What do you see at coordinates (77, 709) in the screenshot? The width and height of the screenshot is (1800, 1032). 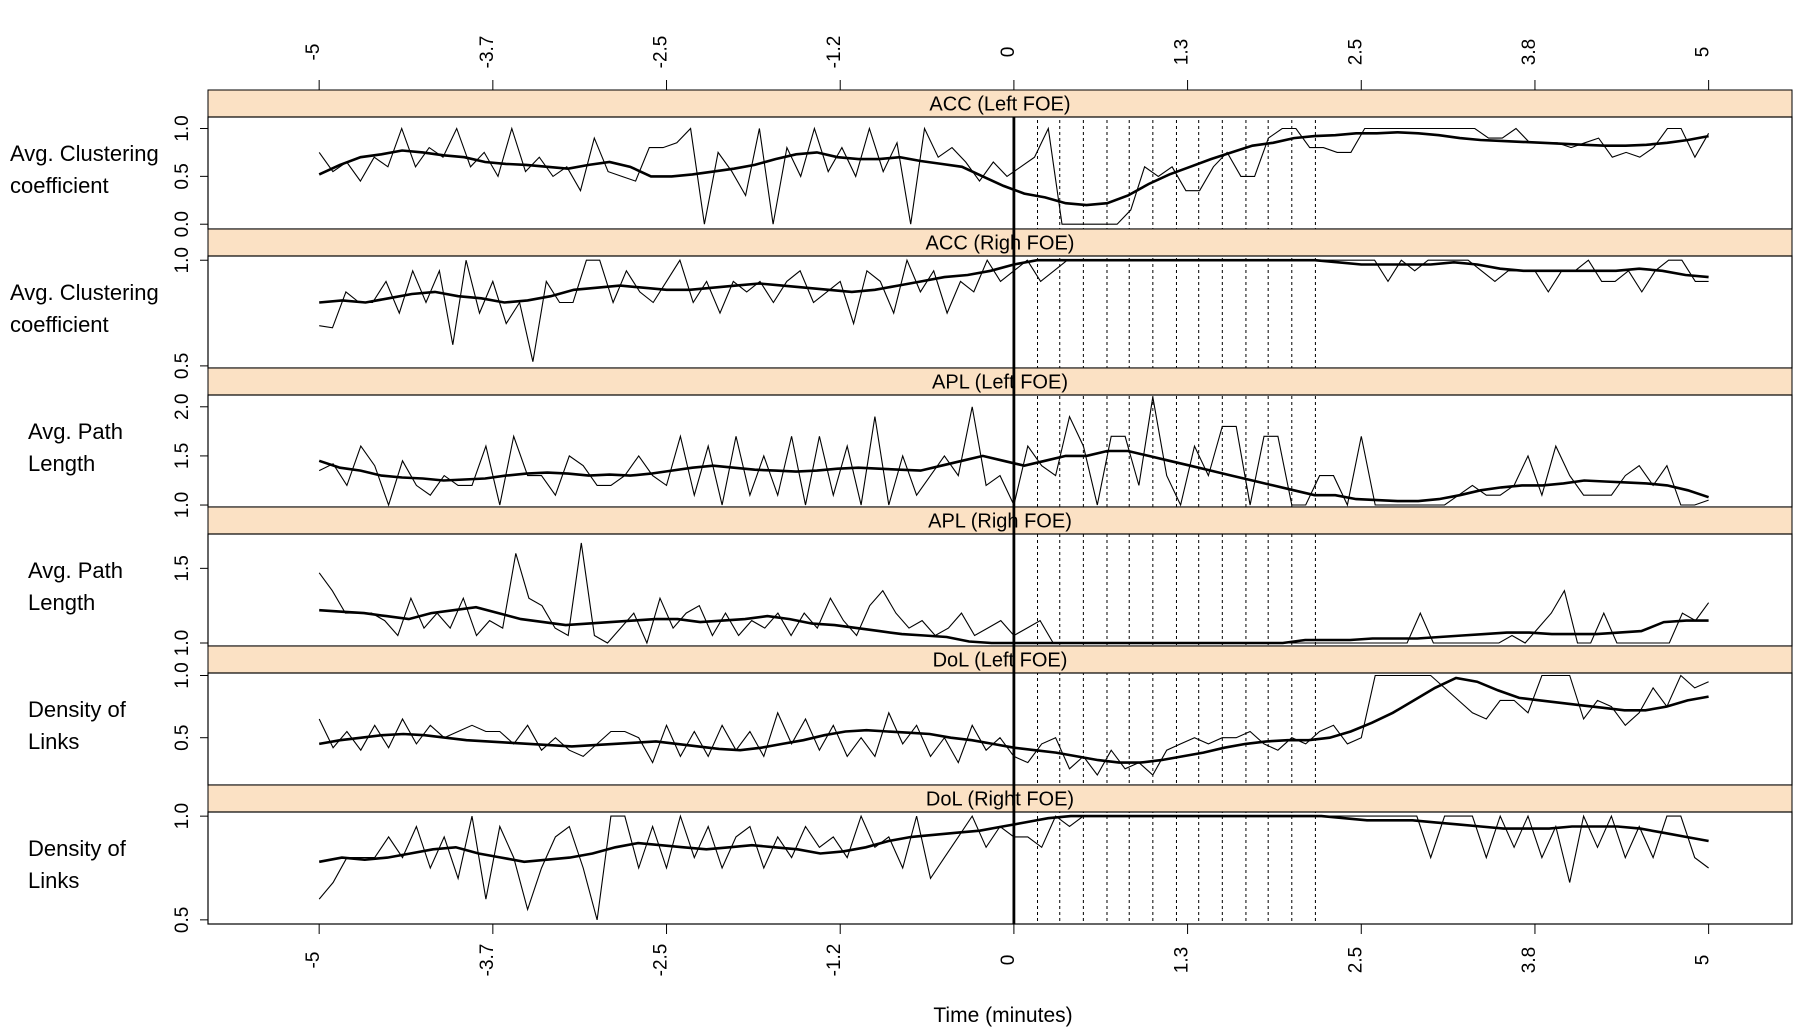 I see `y-axis-title-5-line-1: Density of` at bounding box center [77, 709].